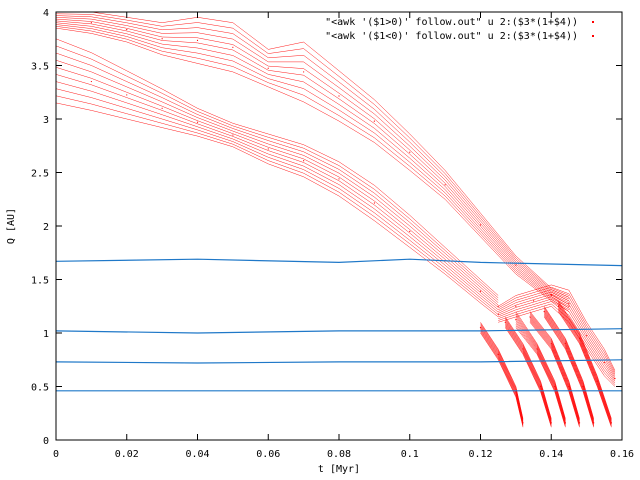  Describe the element at coordinates (46, 334) in the screenshot. I see `y-tick-label: 1` at that location.